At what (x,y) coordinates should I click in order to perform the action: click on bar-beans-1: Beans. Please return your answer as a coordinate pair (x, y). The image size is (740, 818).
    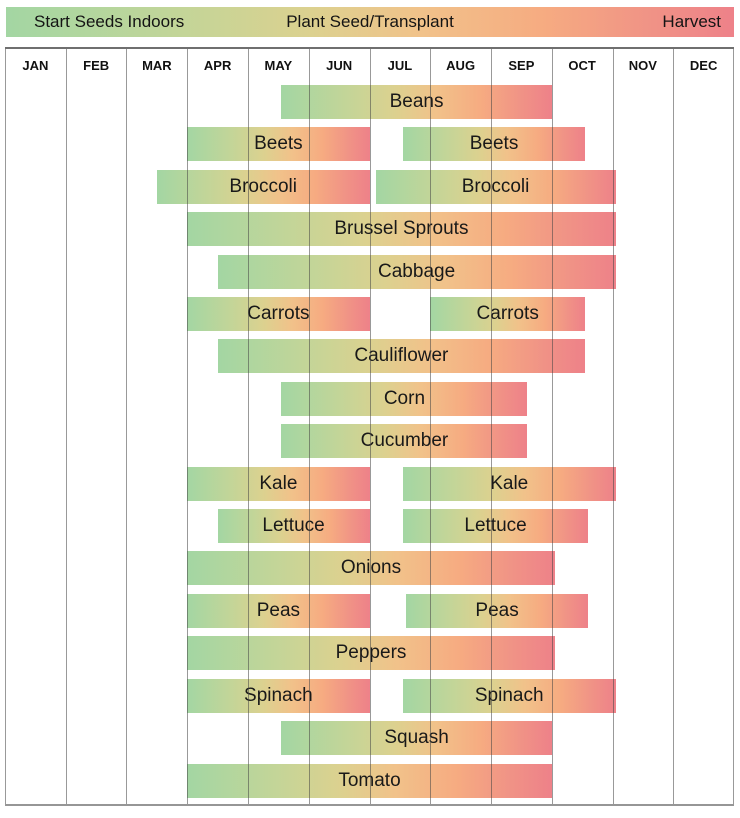
    Looking at the image, I should click on (416, 102).